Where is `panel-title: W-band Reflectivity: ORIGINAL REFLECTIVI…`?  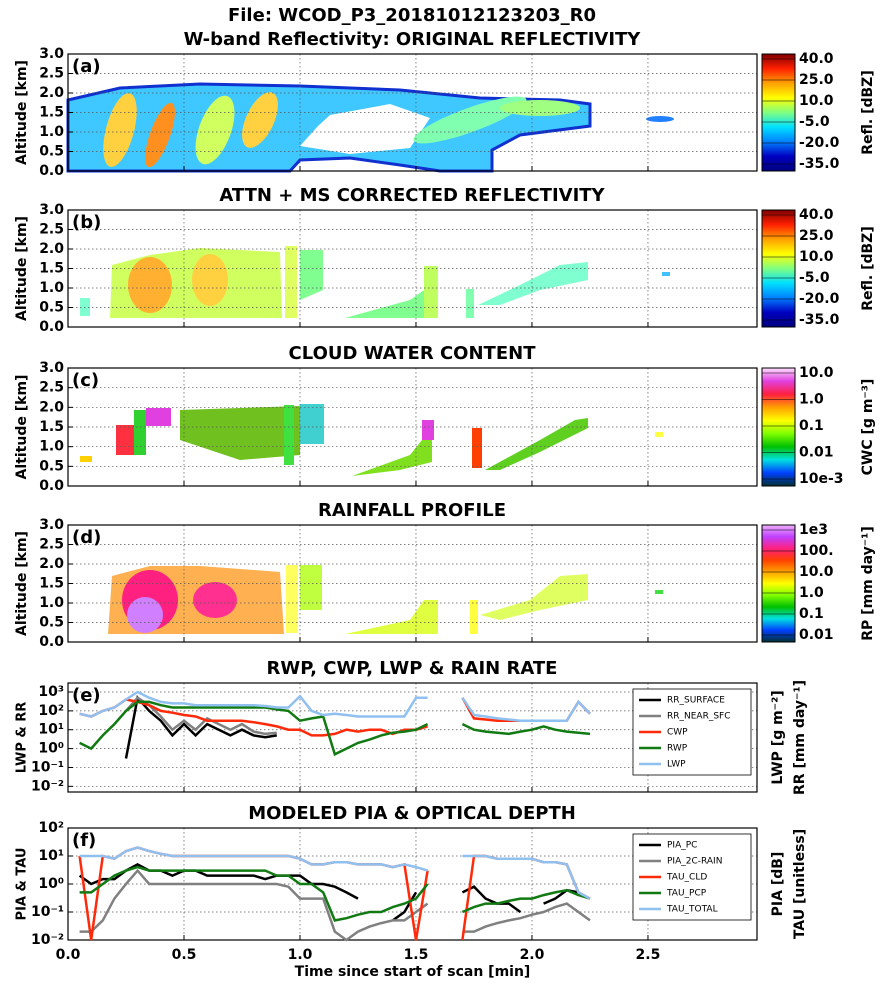 panel-title: W-band Reflectivity: ORIGINAL REFLECTIVI… is located at coordinates (413, 39).